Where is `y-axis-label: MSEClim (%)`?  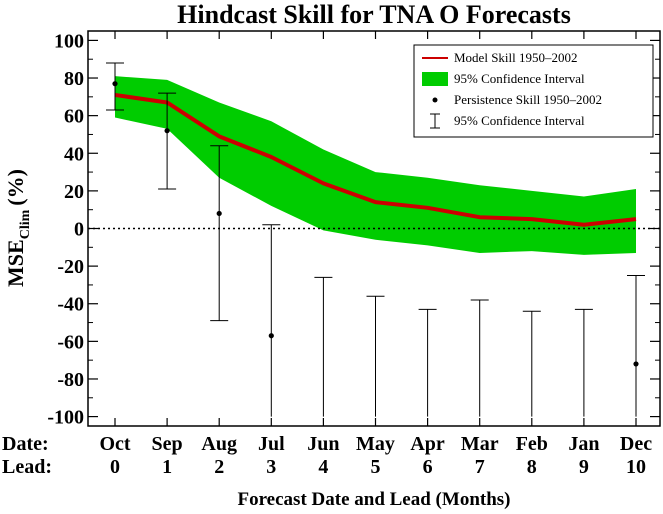 y-axis-label: MSEClim (%) is located at coordinates (18, 228).